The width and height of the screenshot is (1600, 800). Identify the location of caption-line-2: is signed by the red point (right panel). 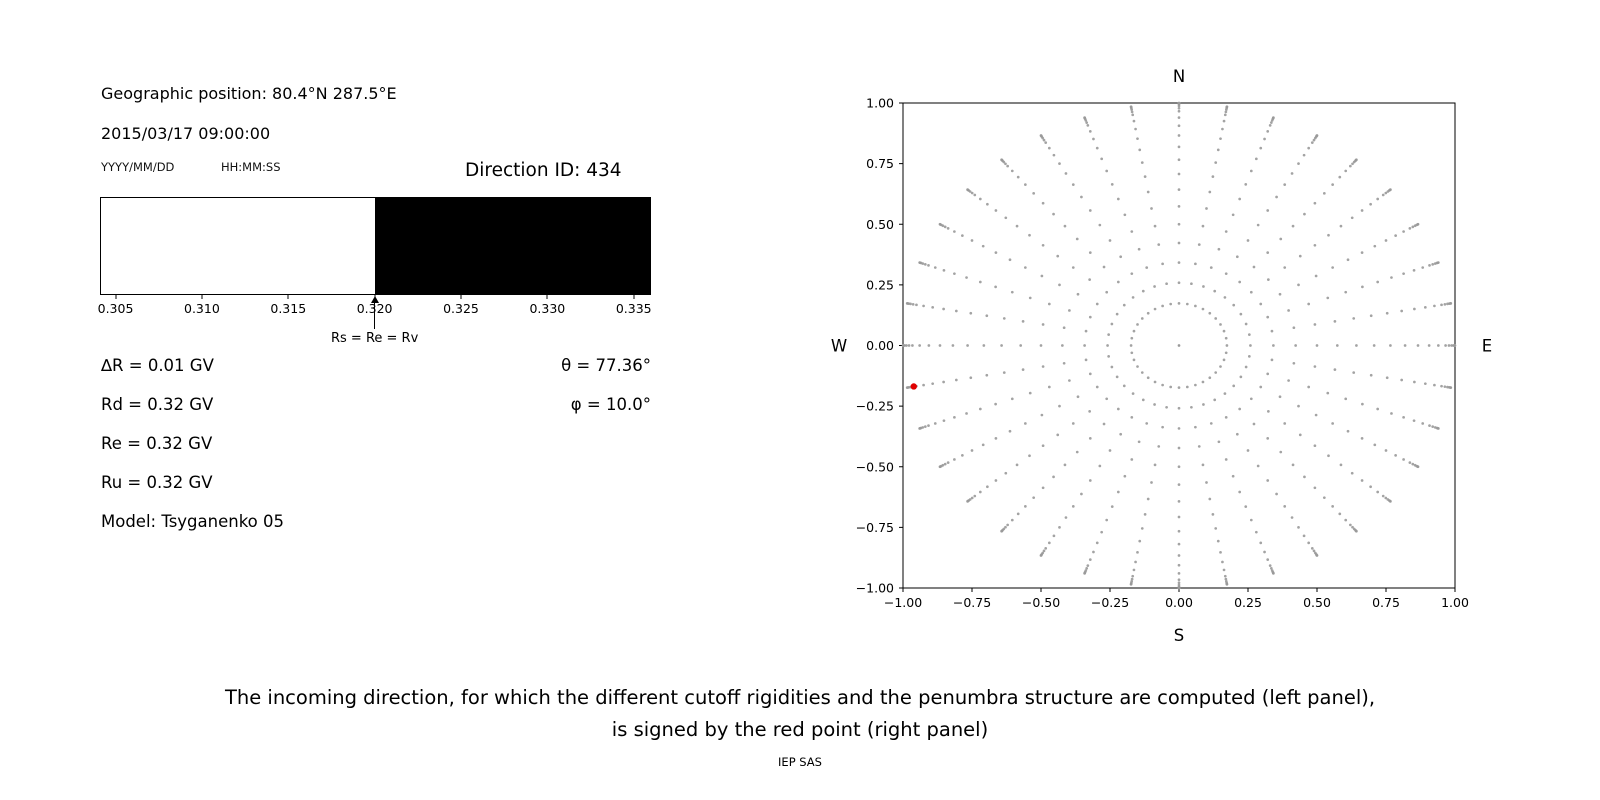
(800, 729).